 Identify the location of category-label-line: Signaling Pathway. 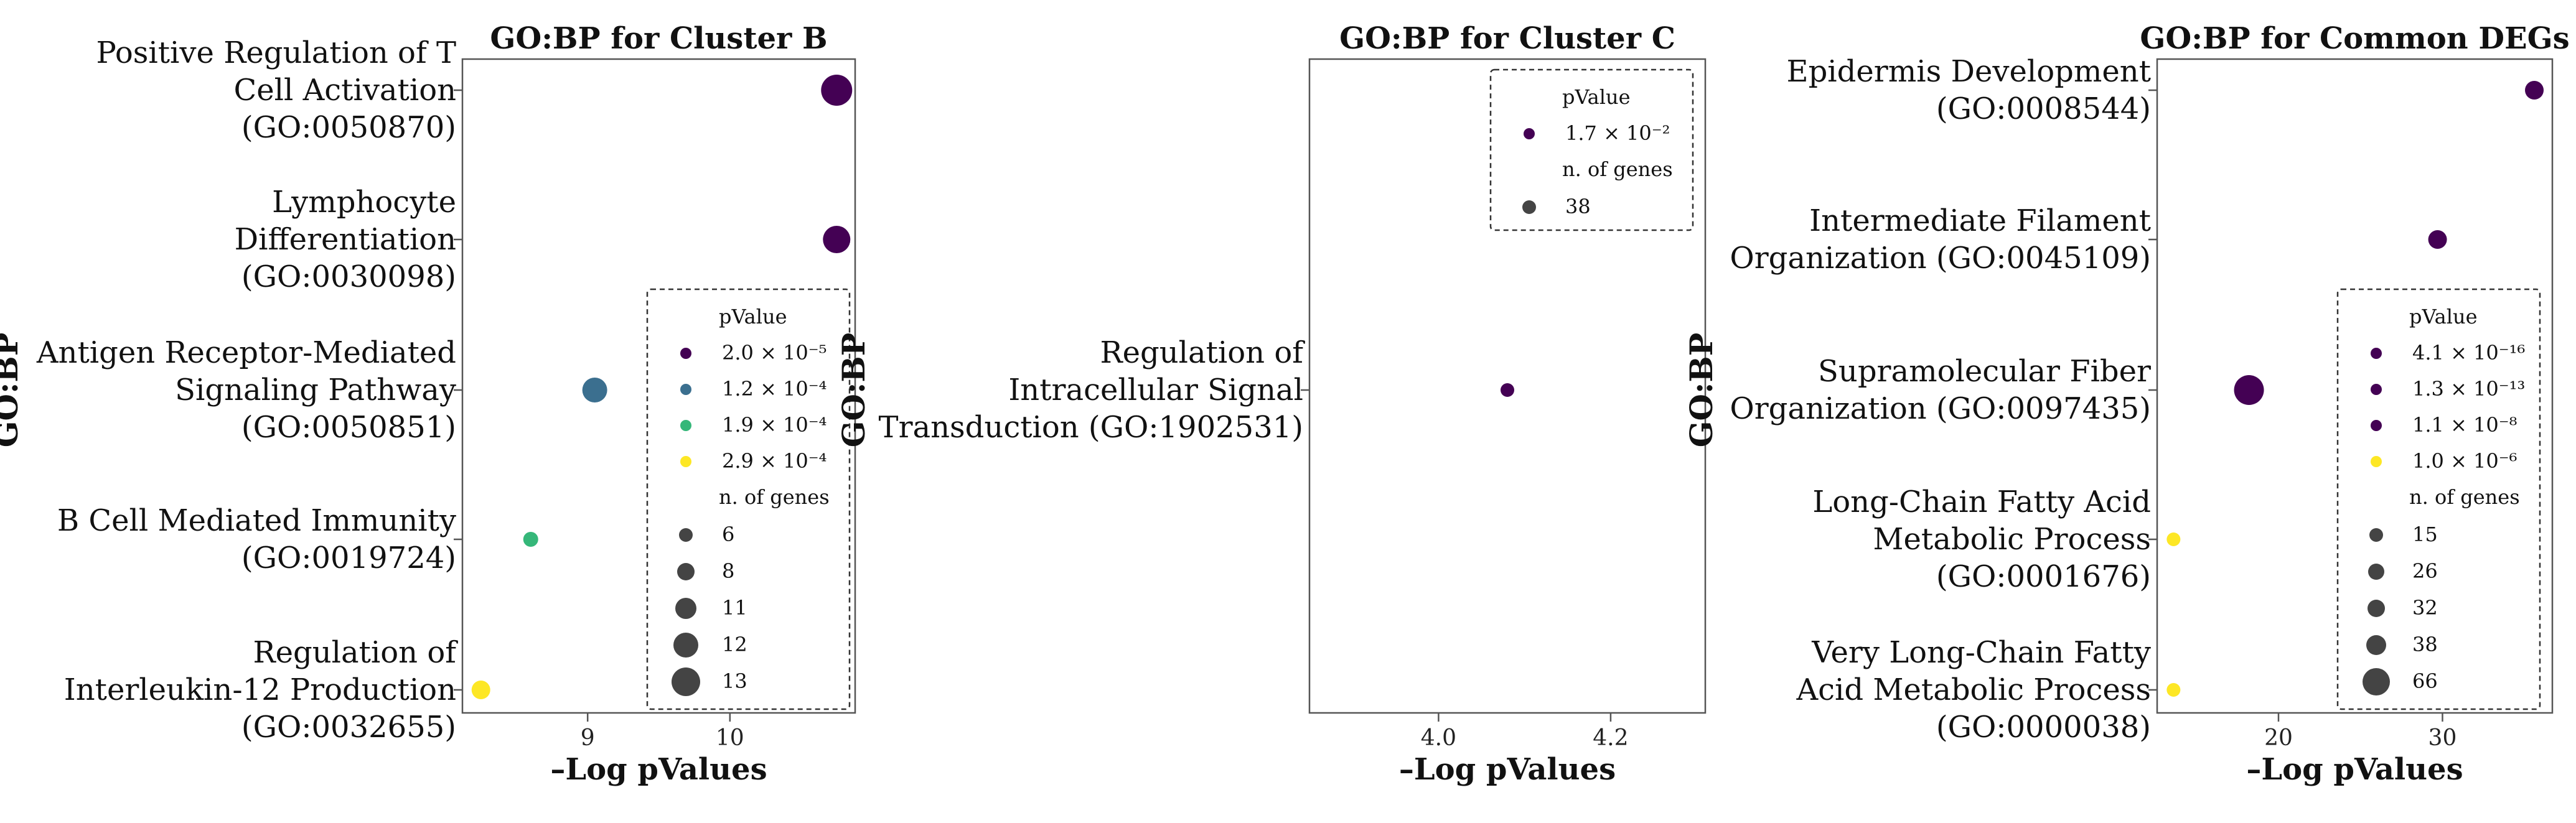
(315, 390).